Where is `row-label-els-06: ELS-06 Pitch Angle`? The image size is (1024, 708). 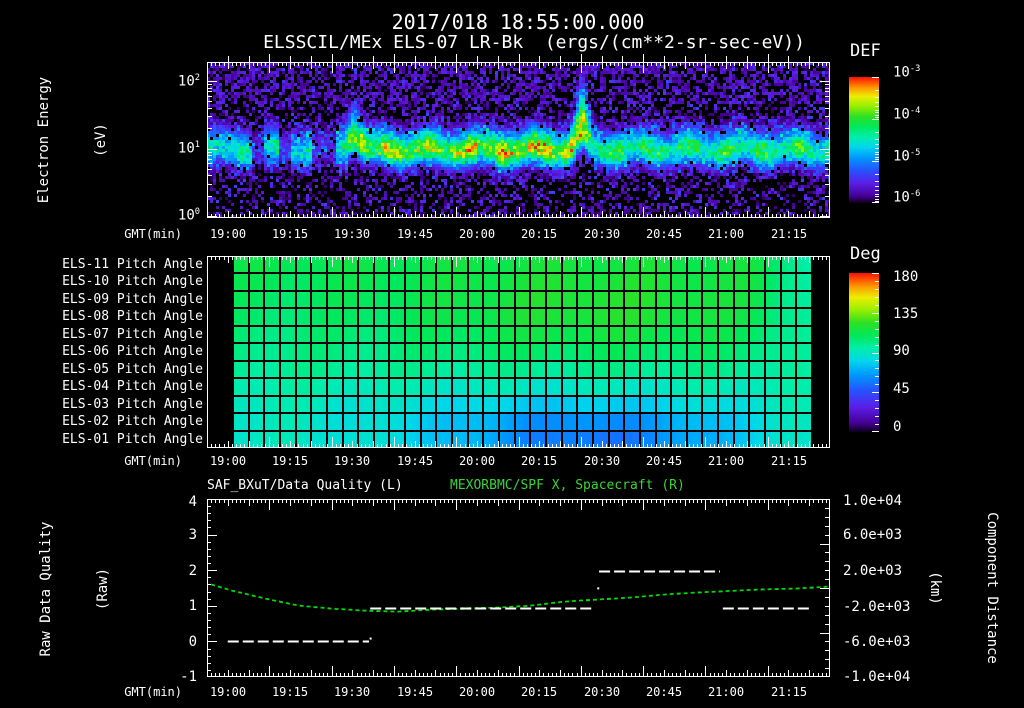 row-label-els-06: ELS-06 Pitch Angle is located at coordinates (132, 351).